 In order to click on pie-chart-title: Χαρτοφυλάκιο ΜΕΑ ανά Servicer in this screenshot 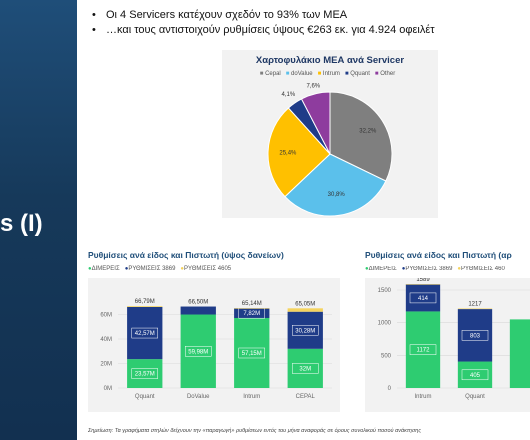, I will do `click(330, 60)`.